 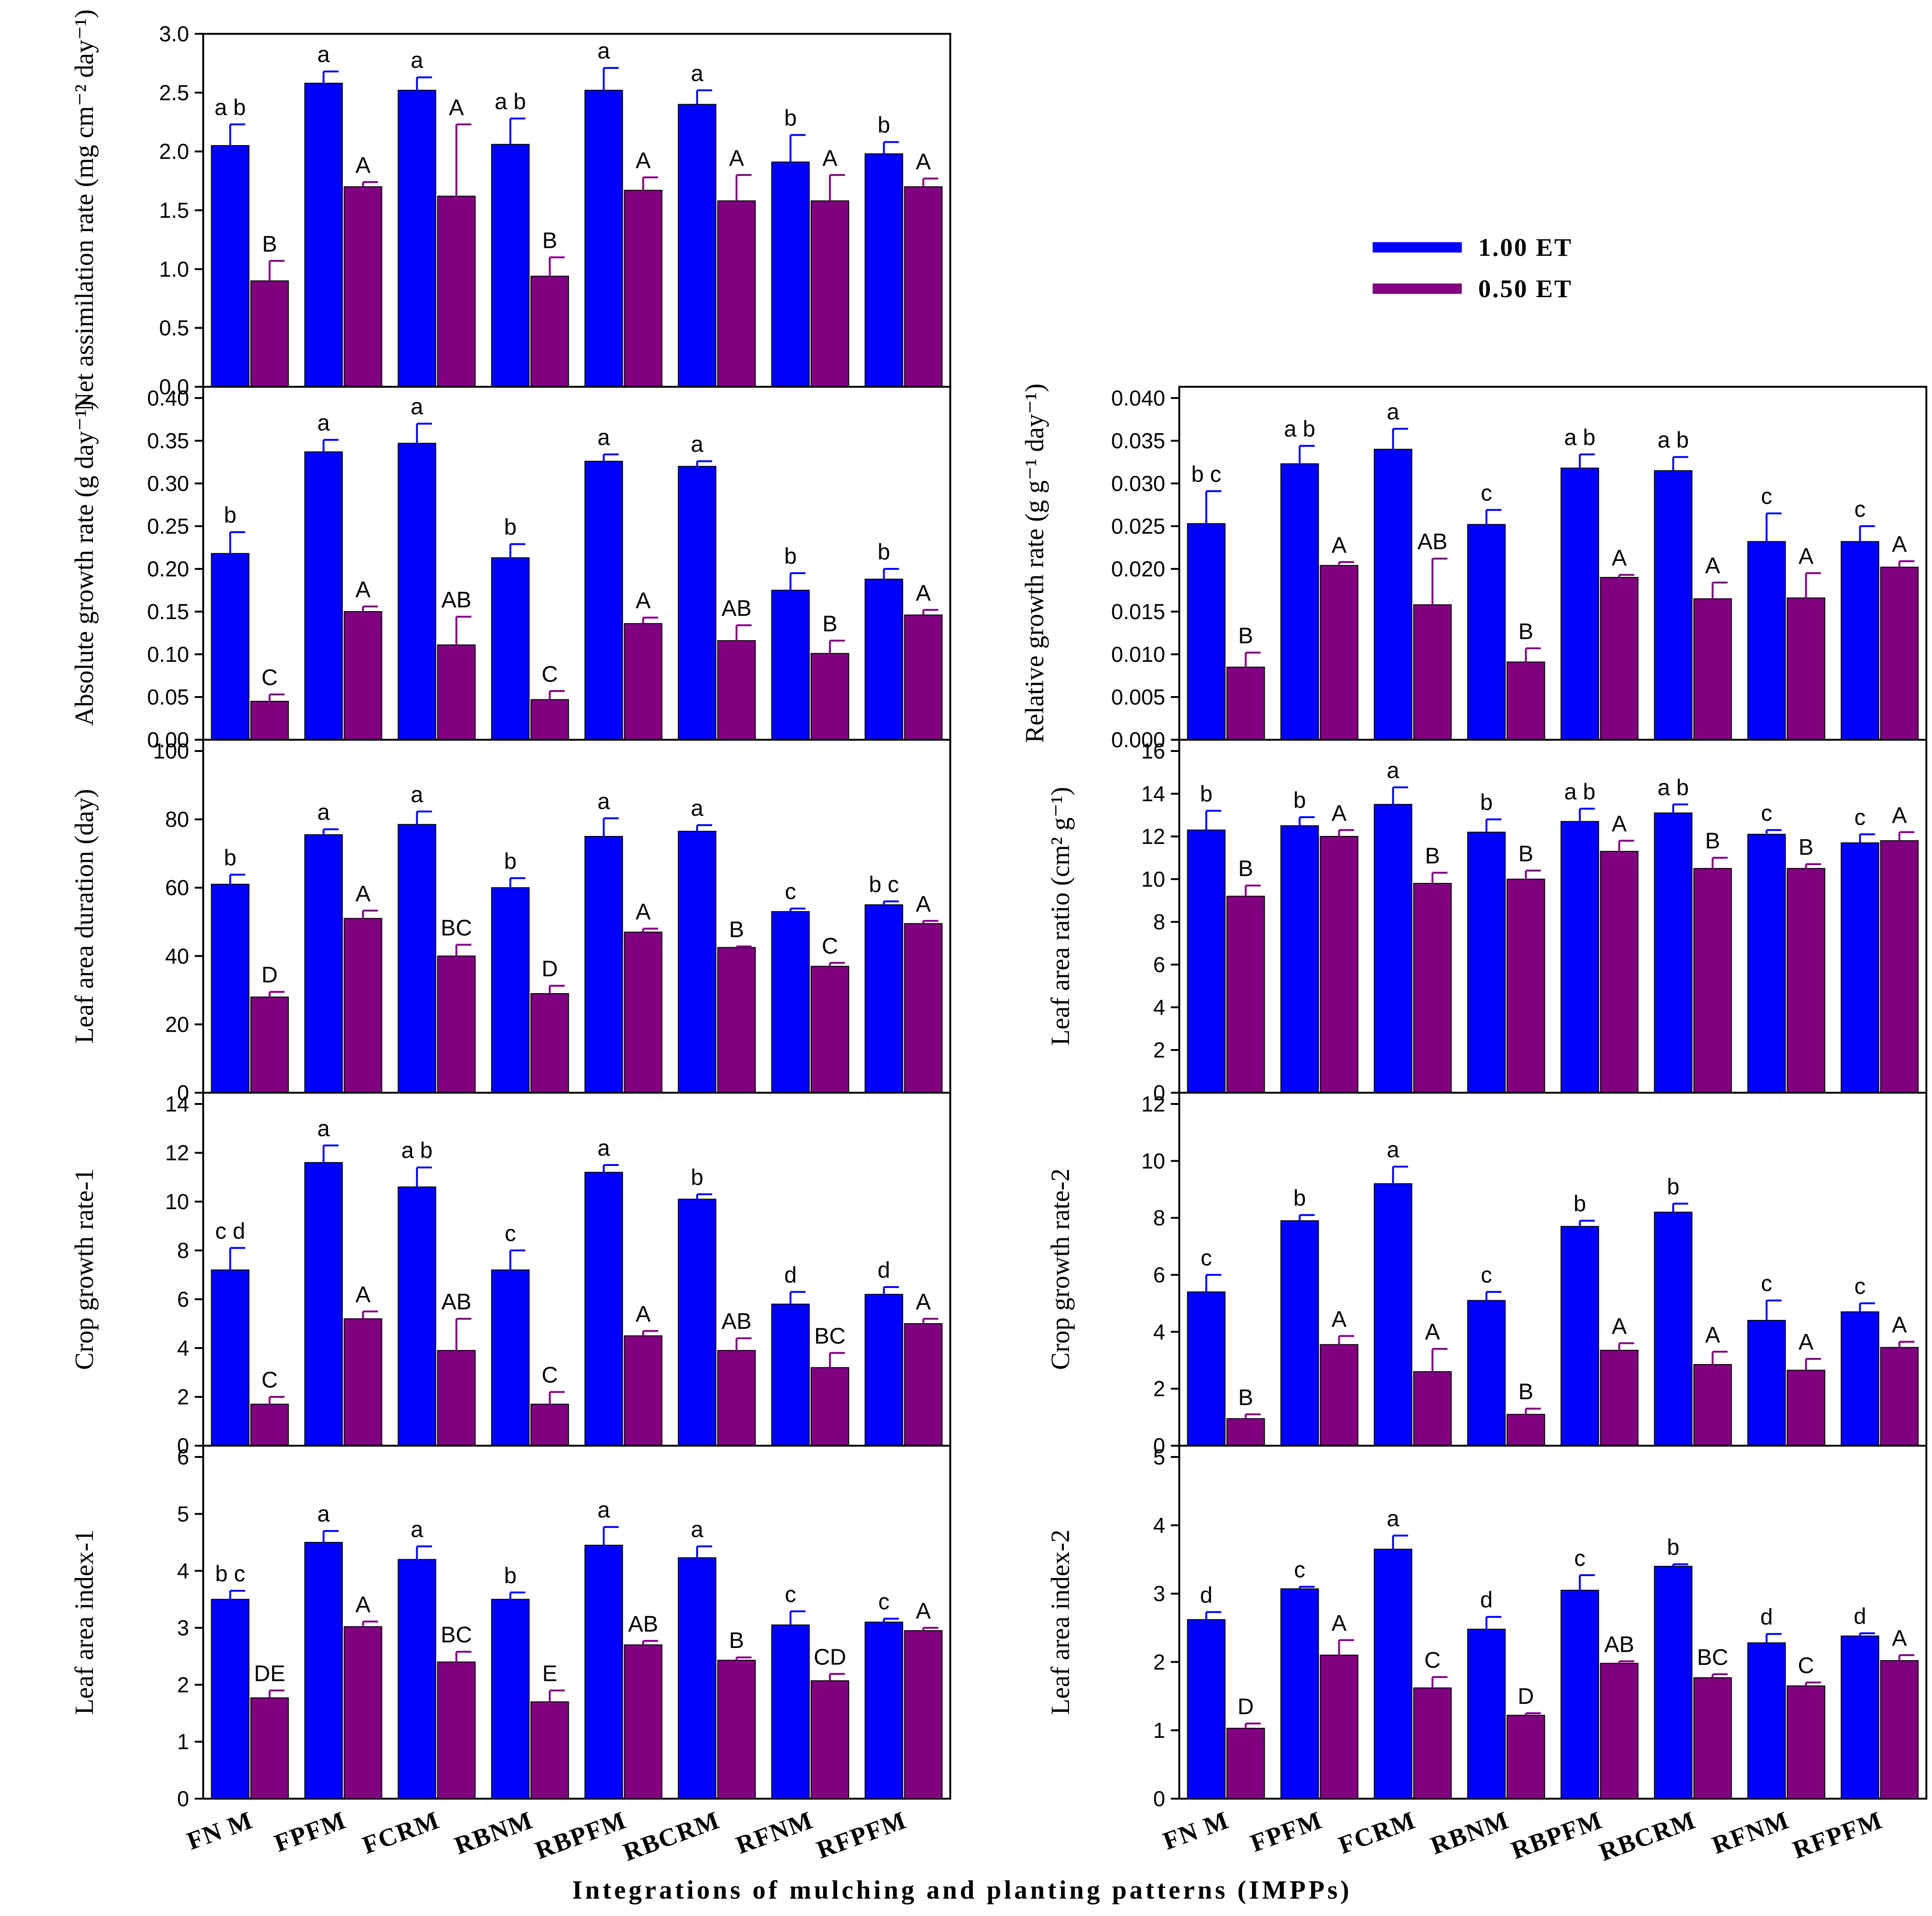 What do you see at coordinates (550, 1375) in the screenshot?
I see `letter-cgr1-s2-3: C` at bounding box center [550, 1375].